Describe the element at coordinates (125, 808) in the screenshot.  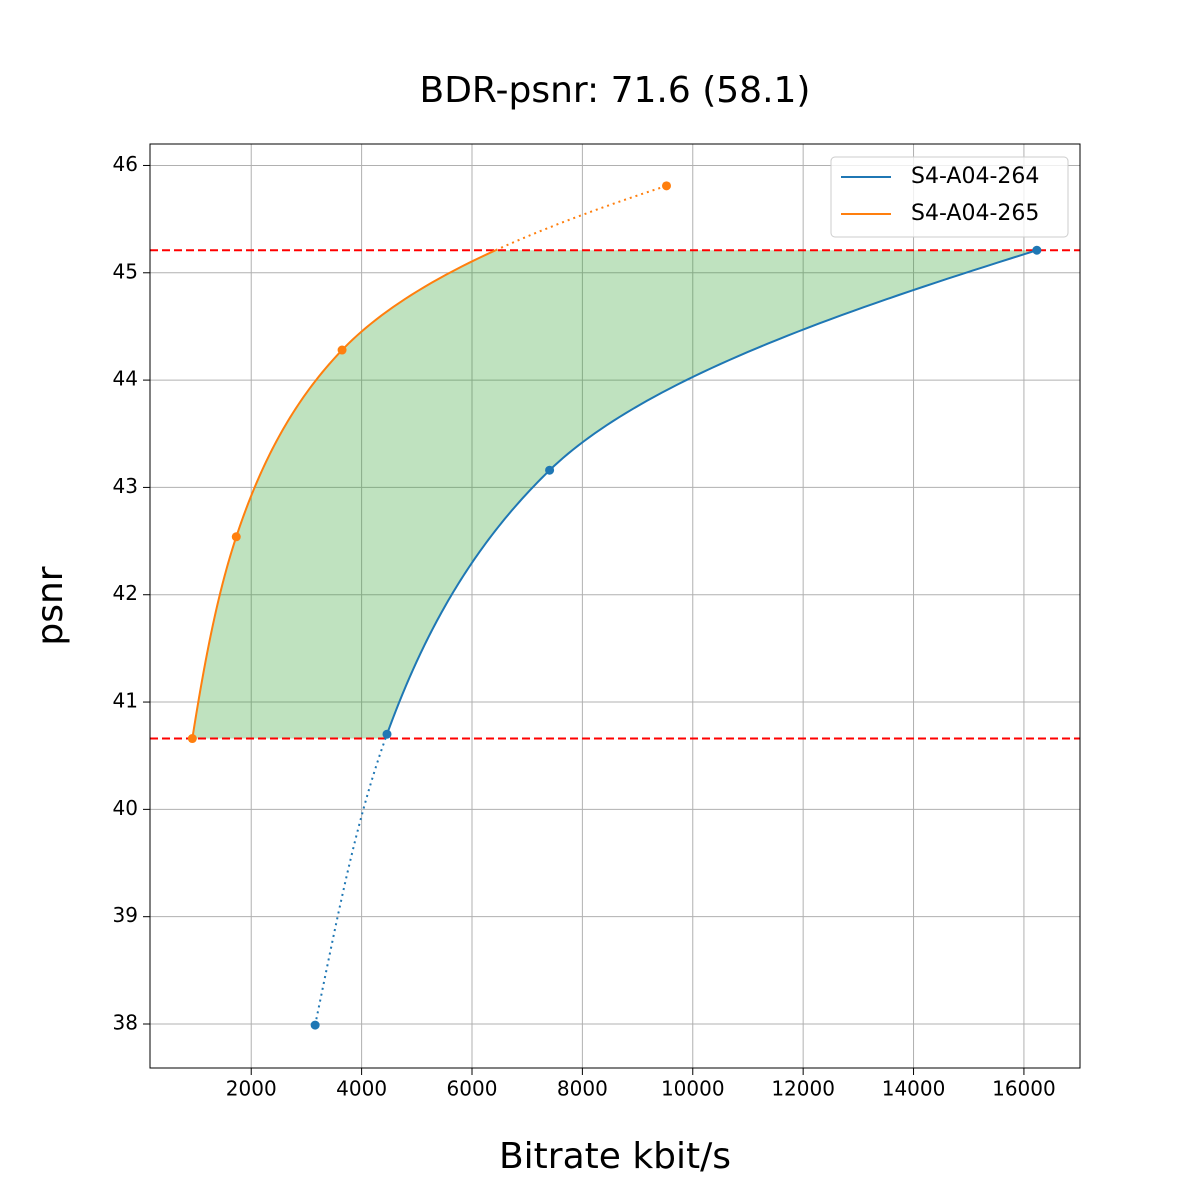
I see `y-tick-label: 40` at that location.